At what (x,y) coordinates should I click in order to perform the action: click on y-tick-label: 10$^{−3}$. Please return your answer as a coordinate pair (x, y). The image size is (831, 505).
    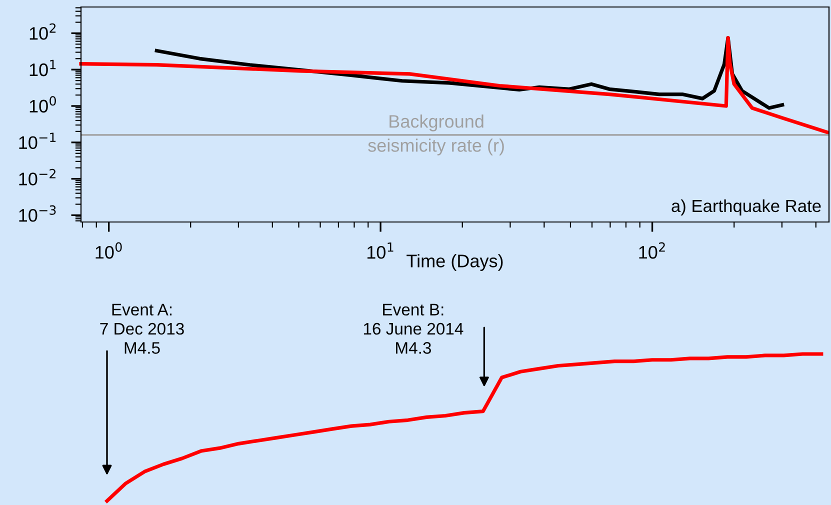
    Looking at the image, I should click on (37, 213).